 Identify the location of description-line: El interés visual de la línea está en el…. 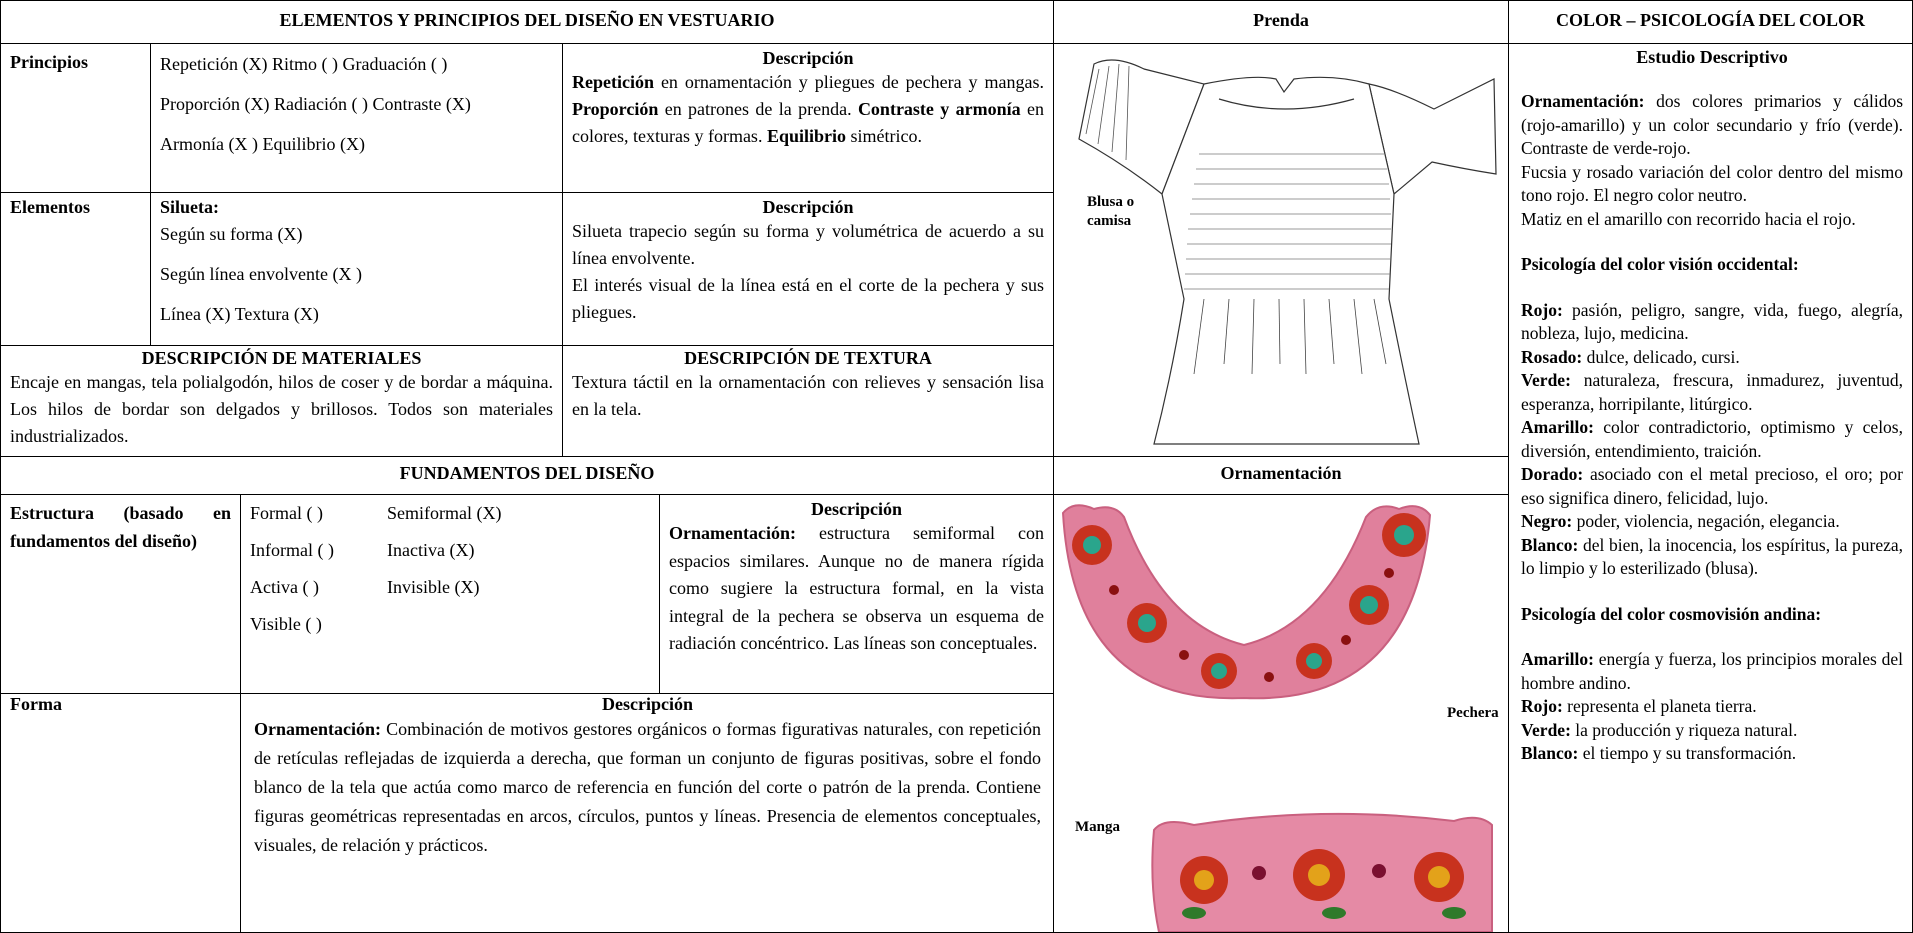
(808, 298).